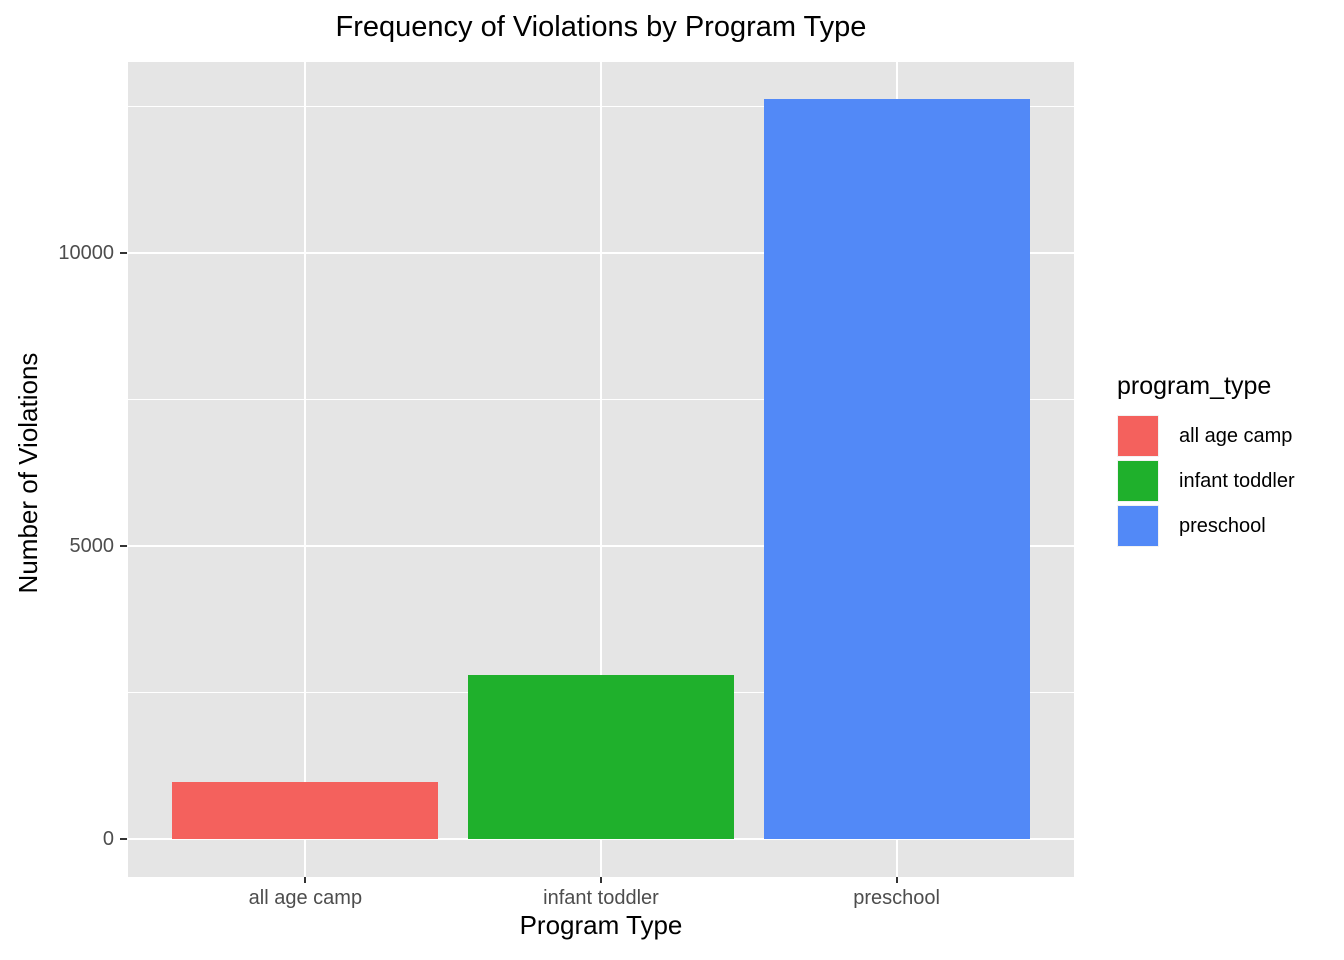 The width and height of the screenshot is (1344, 960). I want to click on legend-swatch-preschool, so click(1138, 526).